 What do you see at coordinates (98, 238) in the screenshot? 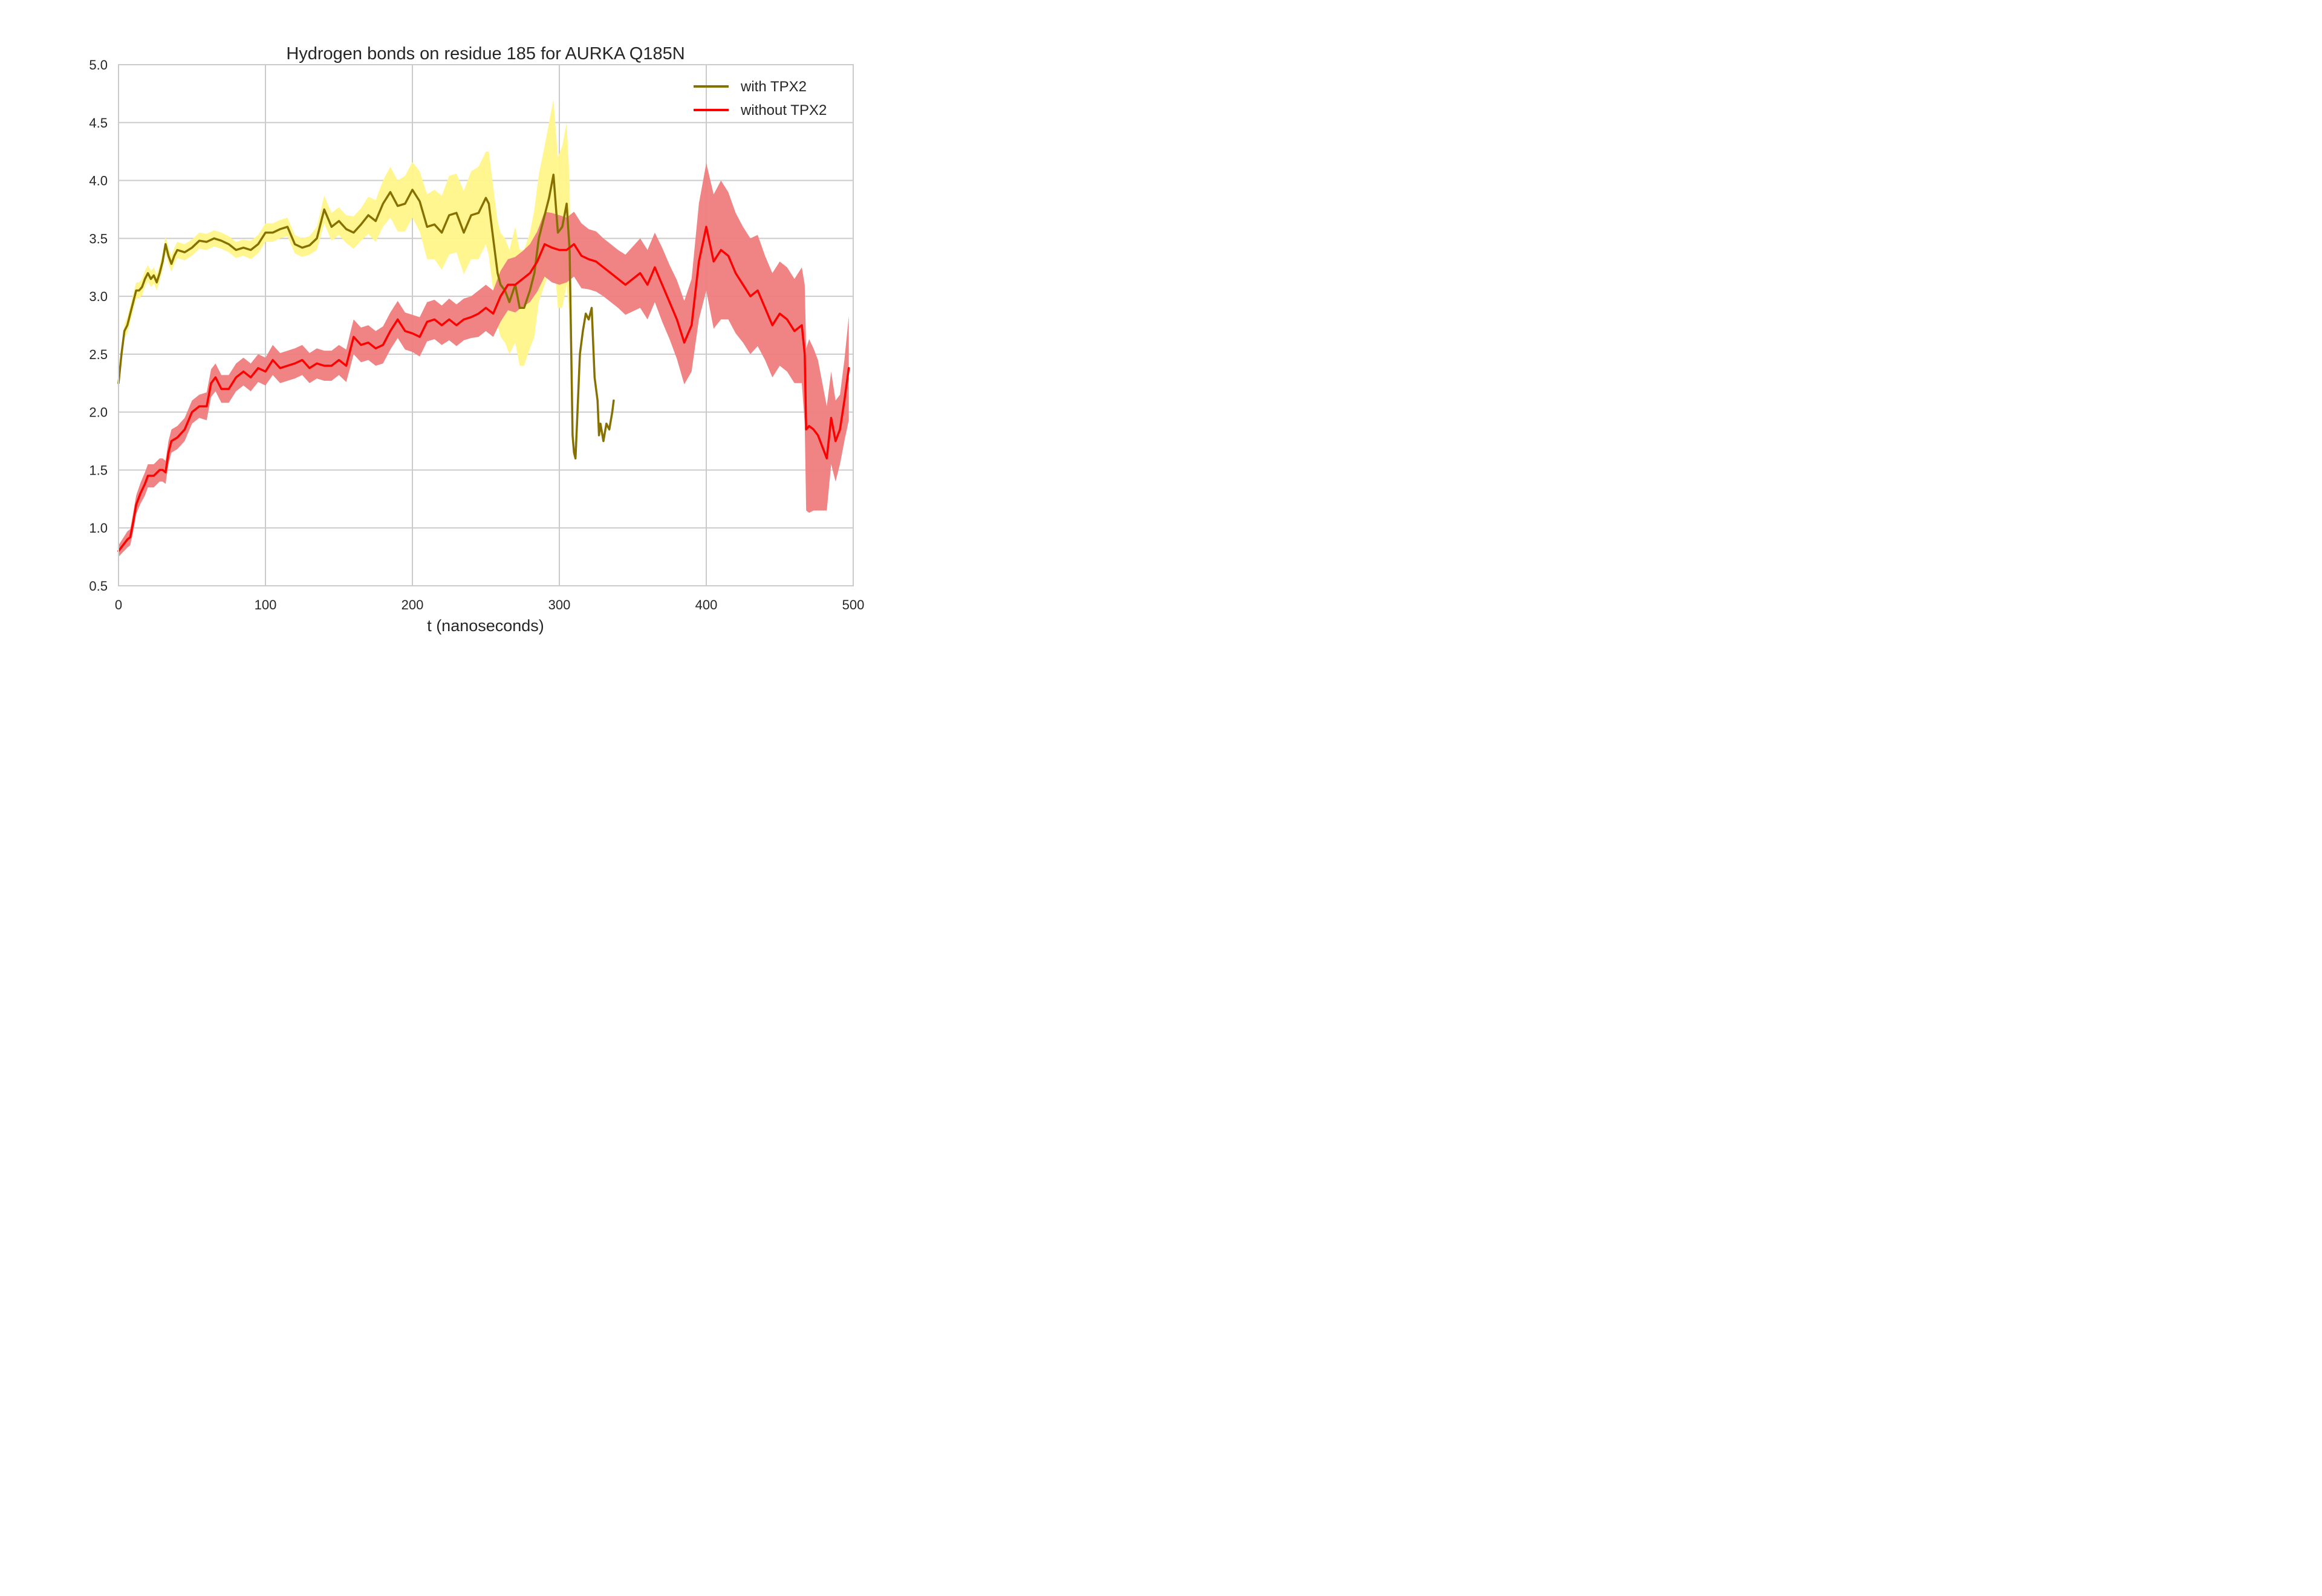
I see `y-tick-label: 3.5` at bounding box center [98, 238].